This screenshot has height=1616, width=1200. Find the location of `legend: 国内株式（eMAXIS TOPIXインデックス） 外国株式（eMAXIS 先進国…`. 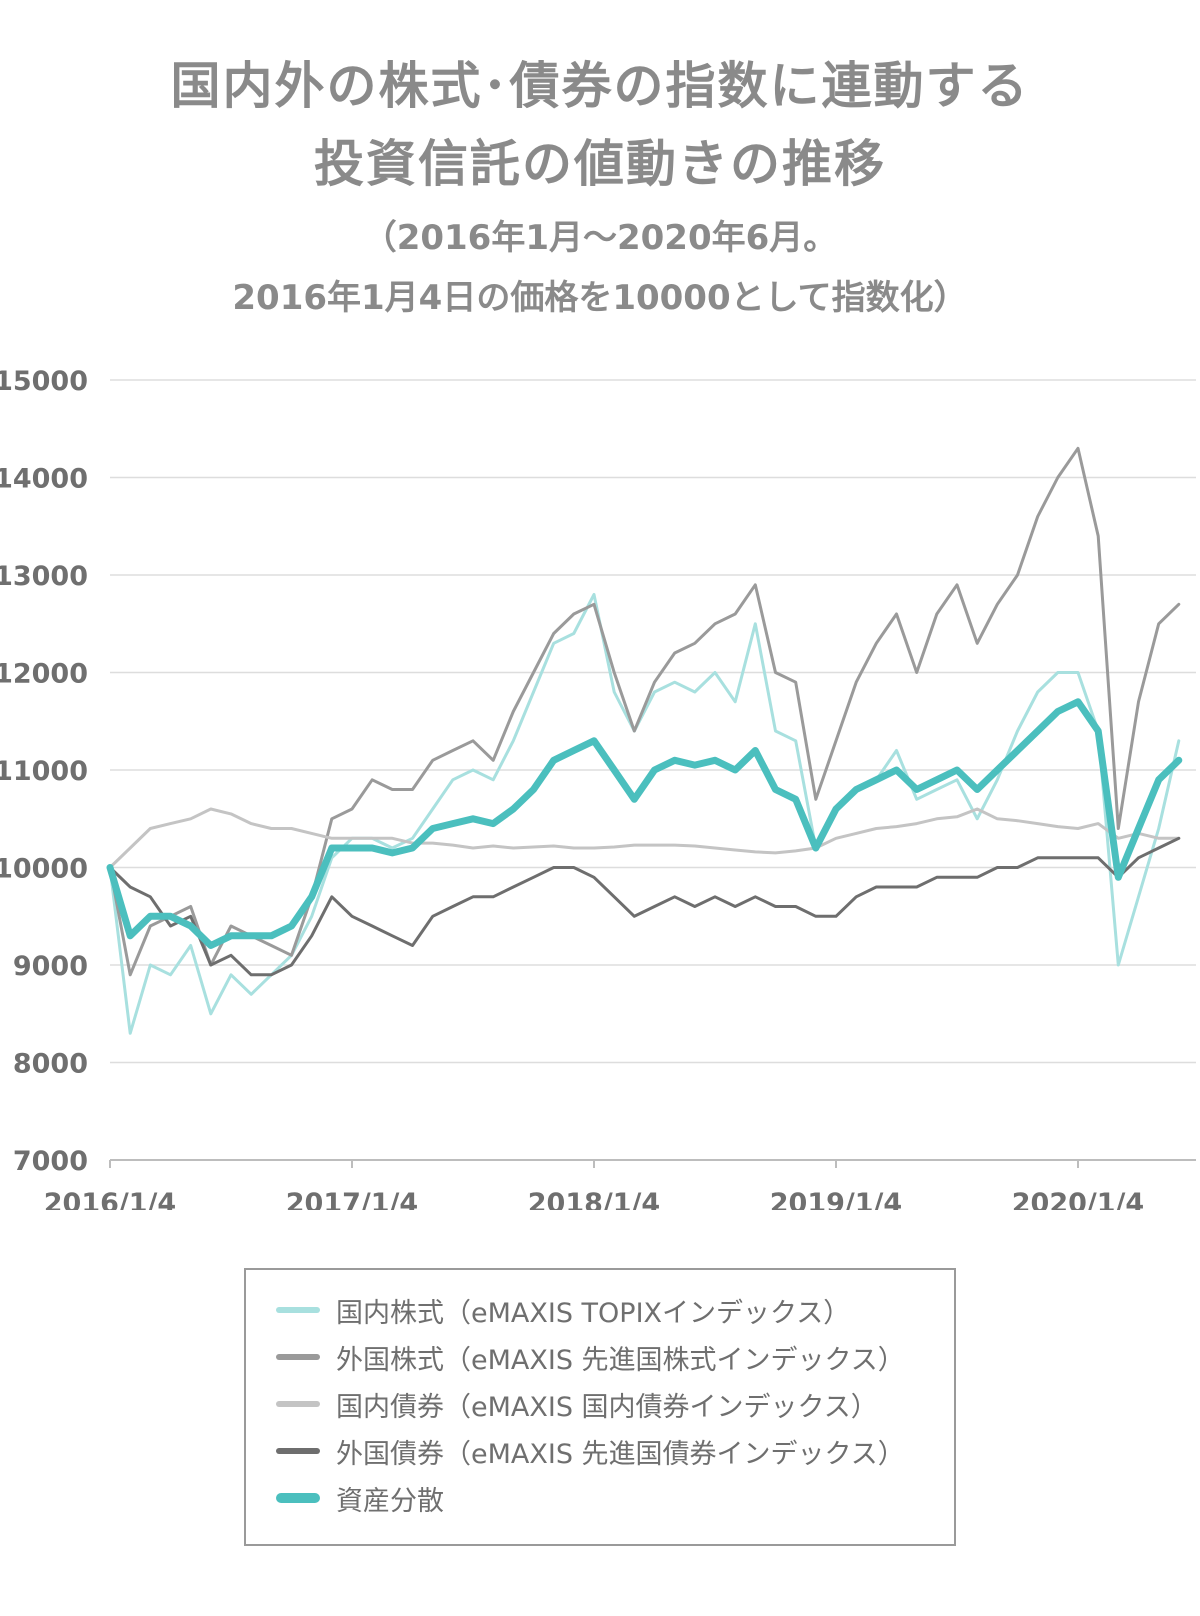

legend: 国内株式（eMAXIS TOPIXインデックス） 外国株式（eMAXIS 先進国… is located at coordinates (600, 1407).